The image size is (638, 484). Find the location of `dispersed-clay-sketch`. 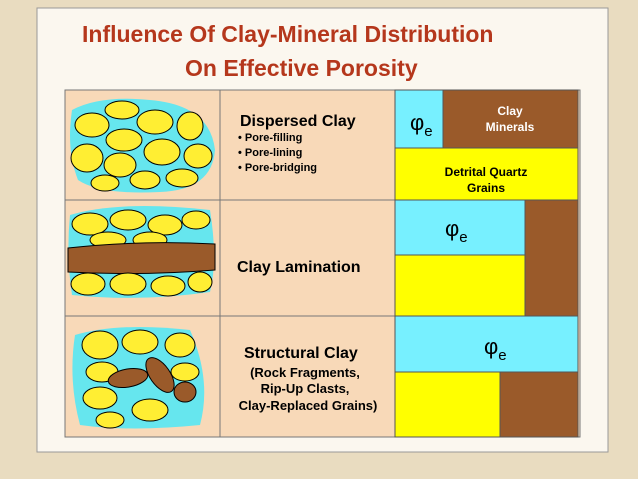

dispersed-clay-sketch is located at coordinates (142, 145).